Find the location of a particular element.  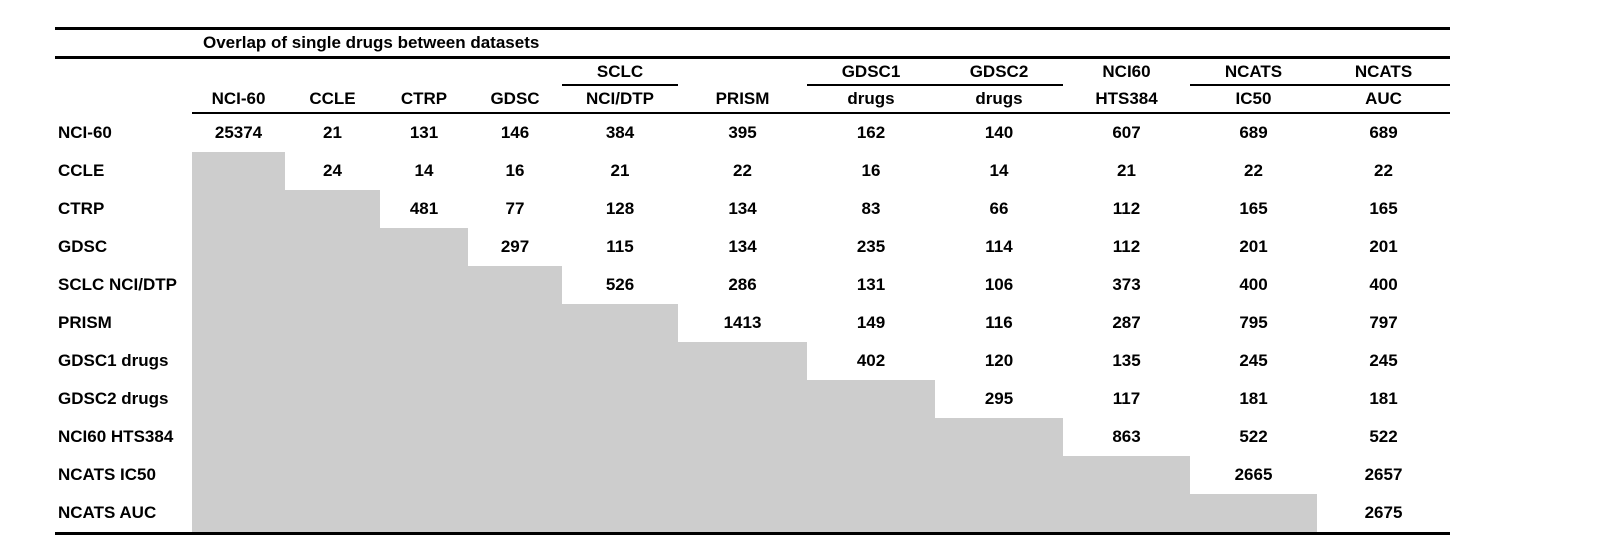

overlap-value-cell: 140 is located at coordinates (999, 132).